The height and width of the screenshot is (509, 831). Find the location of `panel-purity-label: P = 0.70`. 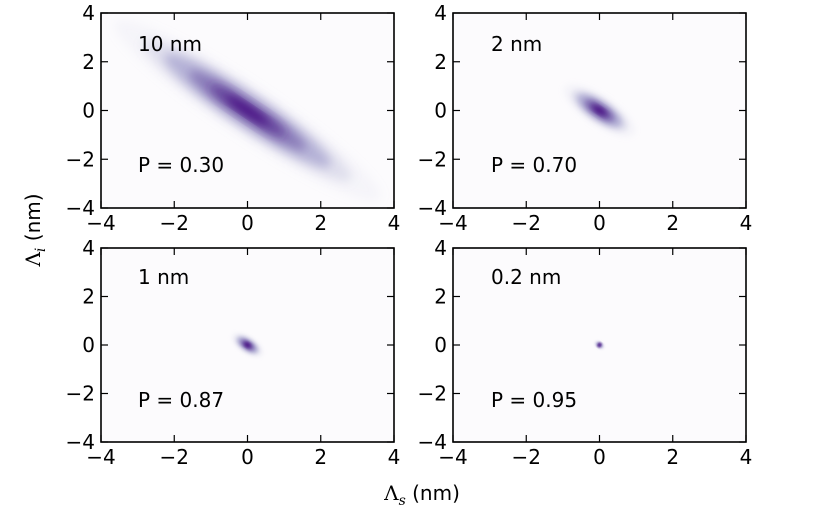

panel-purity-label: P = 0.70 is located at coordinates (534, 165).